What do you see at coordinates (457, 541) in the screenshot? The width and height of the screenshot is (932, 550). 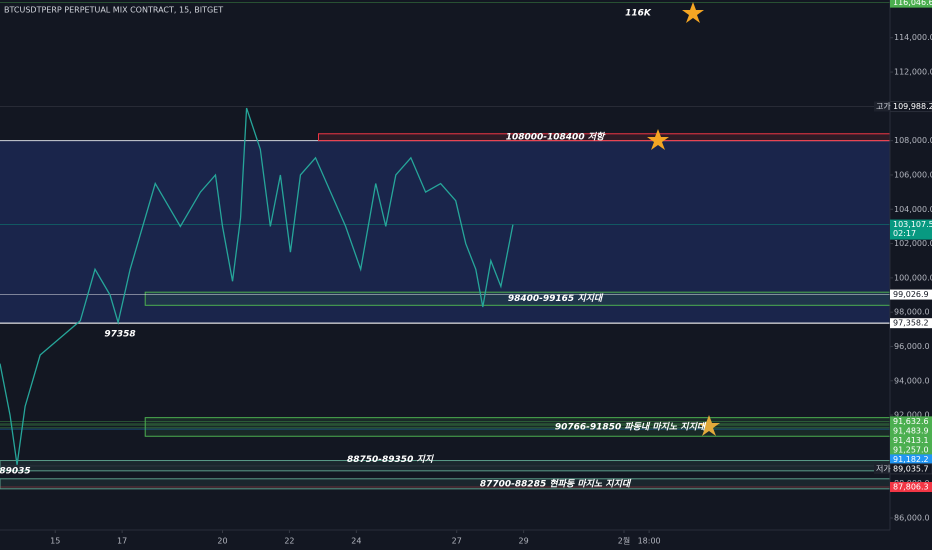 I see `x-tick-label: 27` at bounding box center [457, 541].